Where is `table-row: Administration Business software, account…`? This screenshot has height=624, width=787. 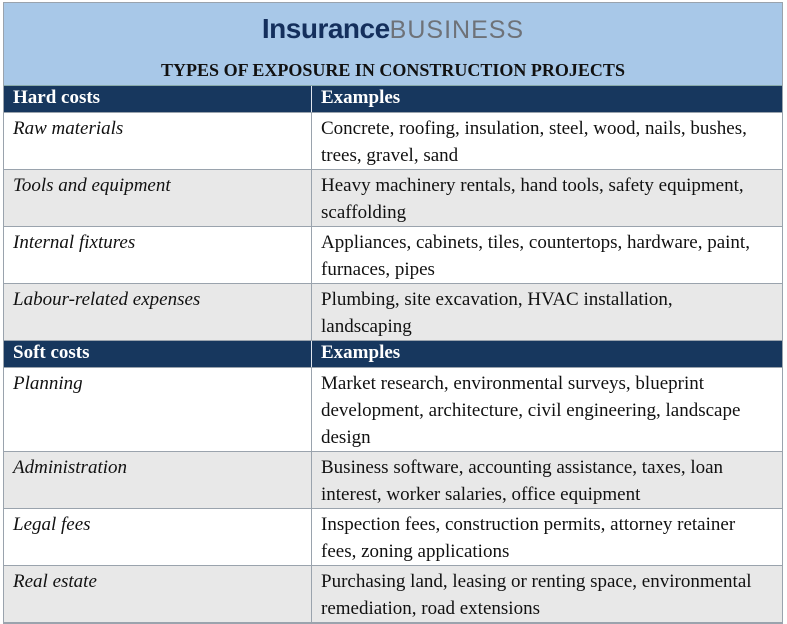
table-row: Administration Business software, account… is located at coordinates (393, 480).